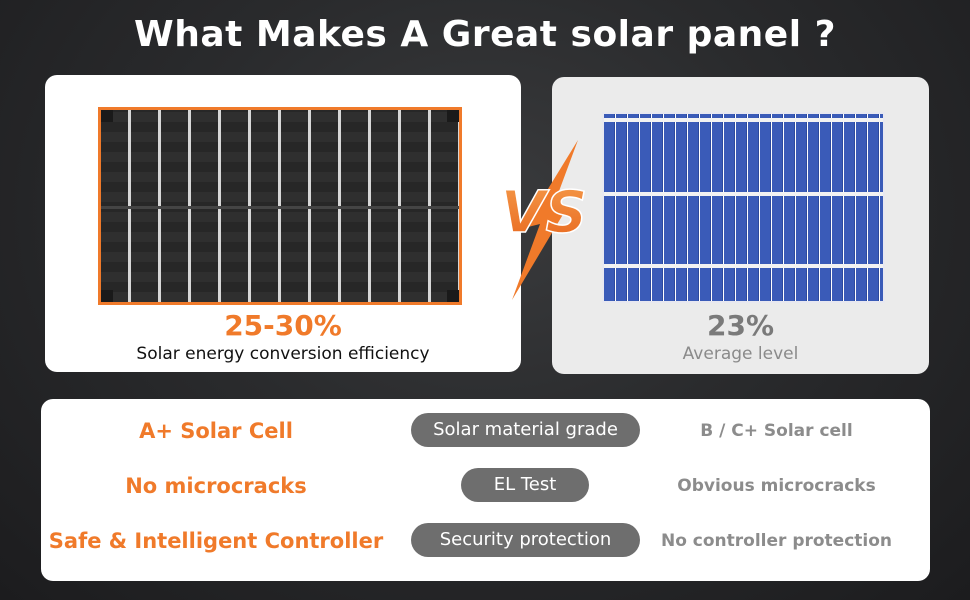 The height and width of the screenshot is (600, 970). I want to click on criterion-pill: Security protection, so click(525, 540).